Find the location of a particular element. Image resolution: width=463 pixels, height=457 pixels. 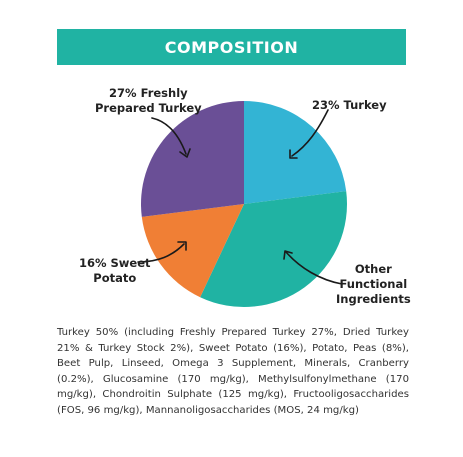

label-other-line1: Other is located at coordinates (373, 269).